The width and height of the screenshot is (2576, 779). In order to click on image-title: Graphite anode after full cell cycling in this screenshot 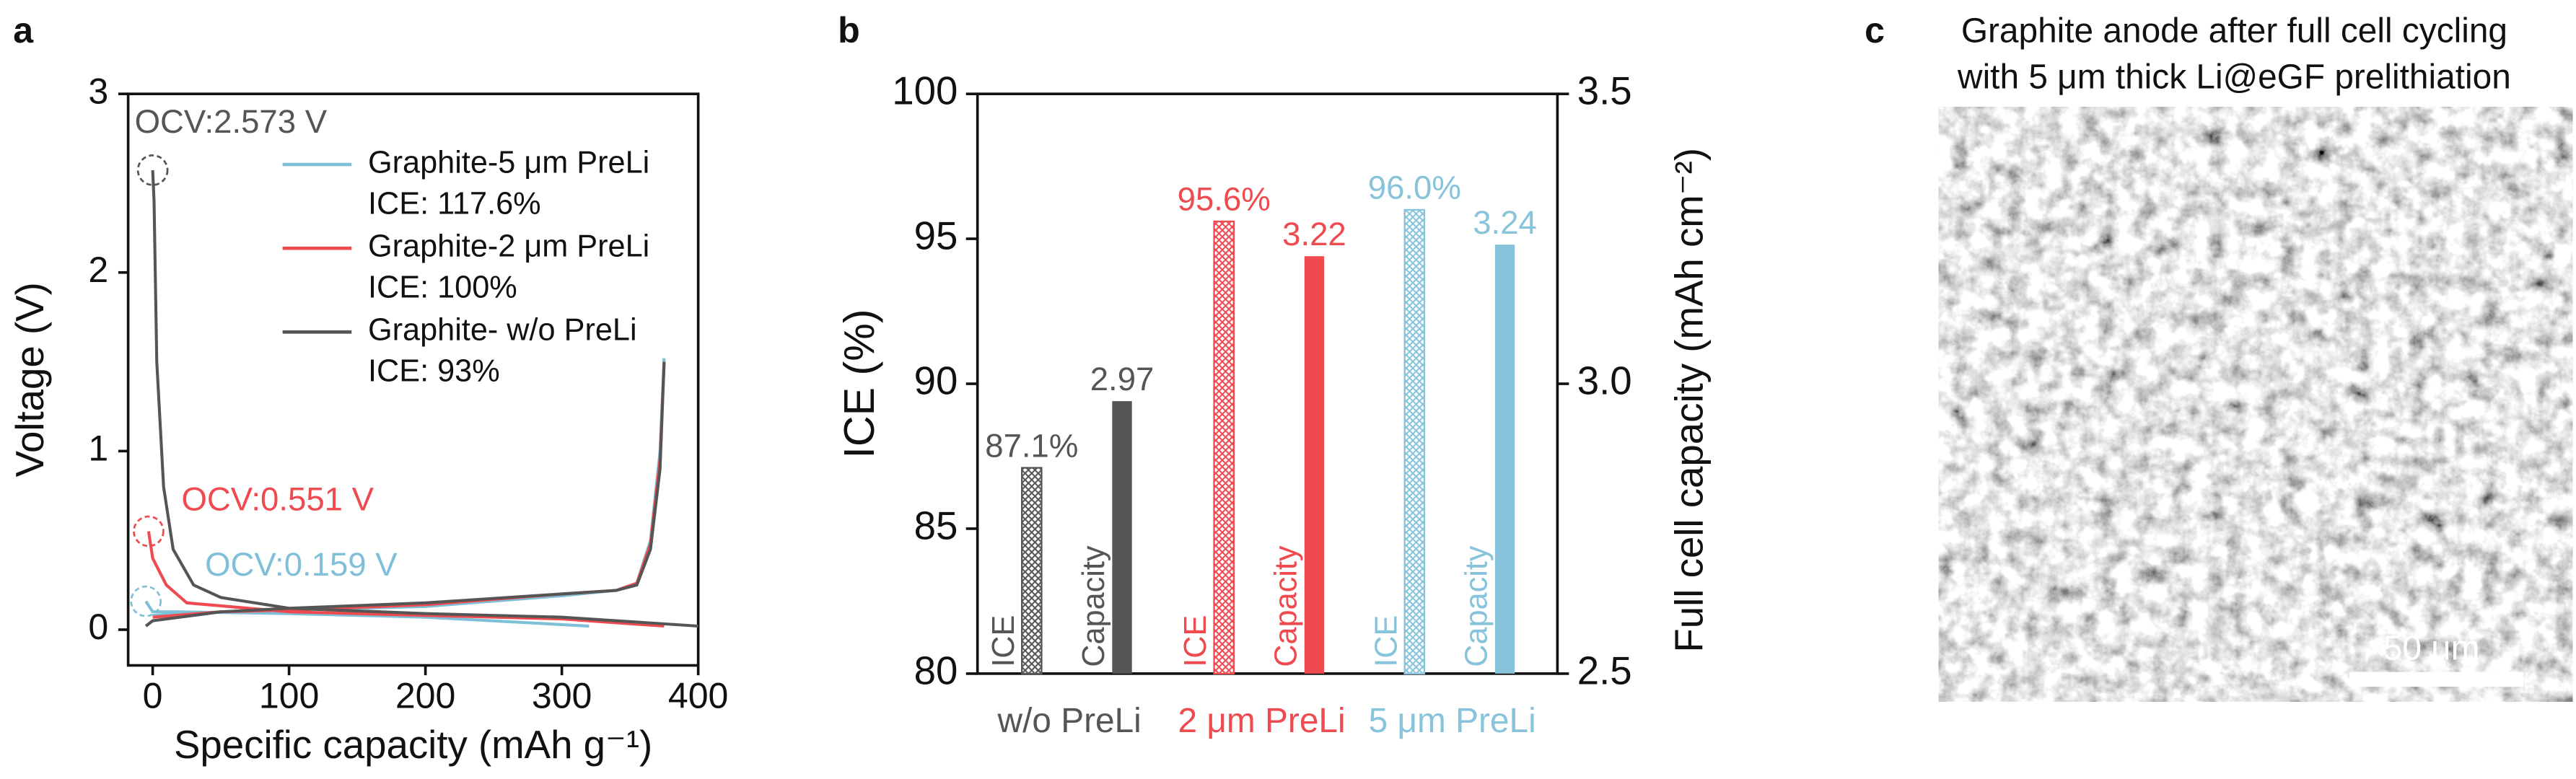, I will do `click(2234, 31)`.